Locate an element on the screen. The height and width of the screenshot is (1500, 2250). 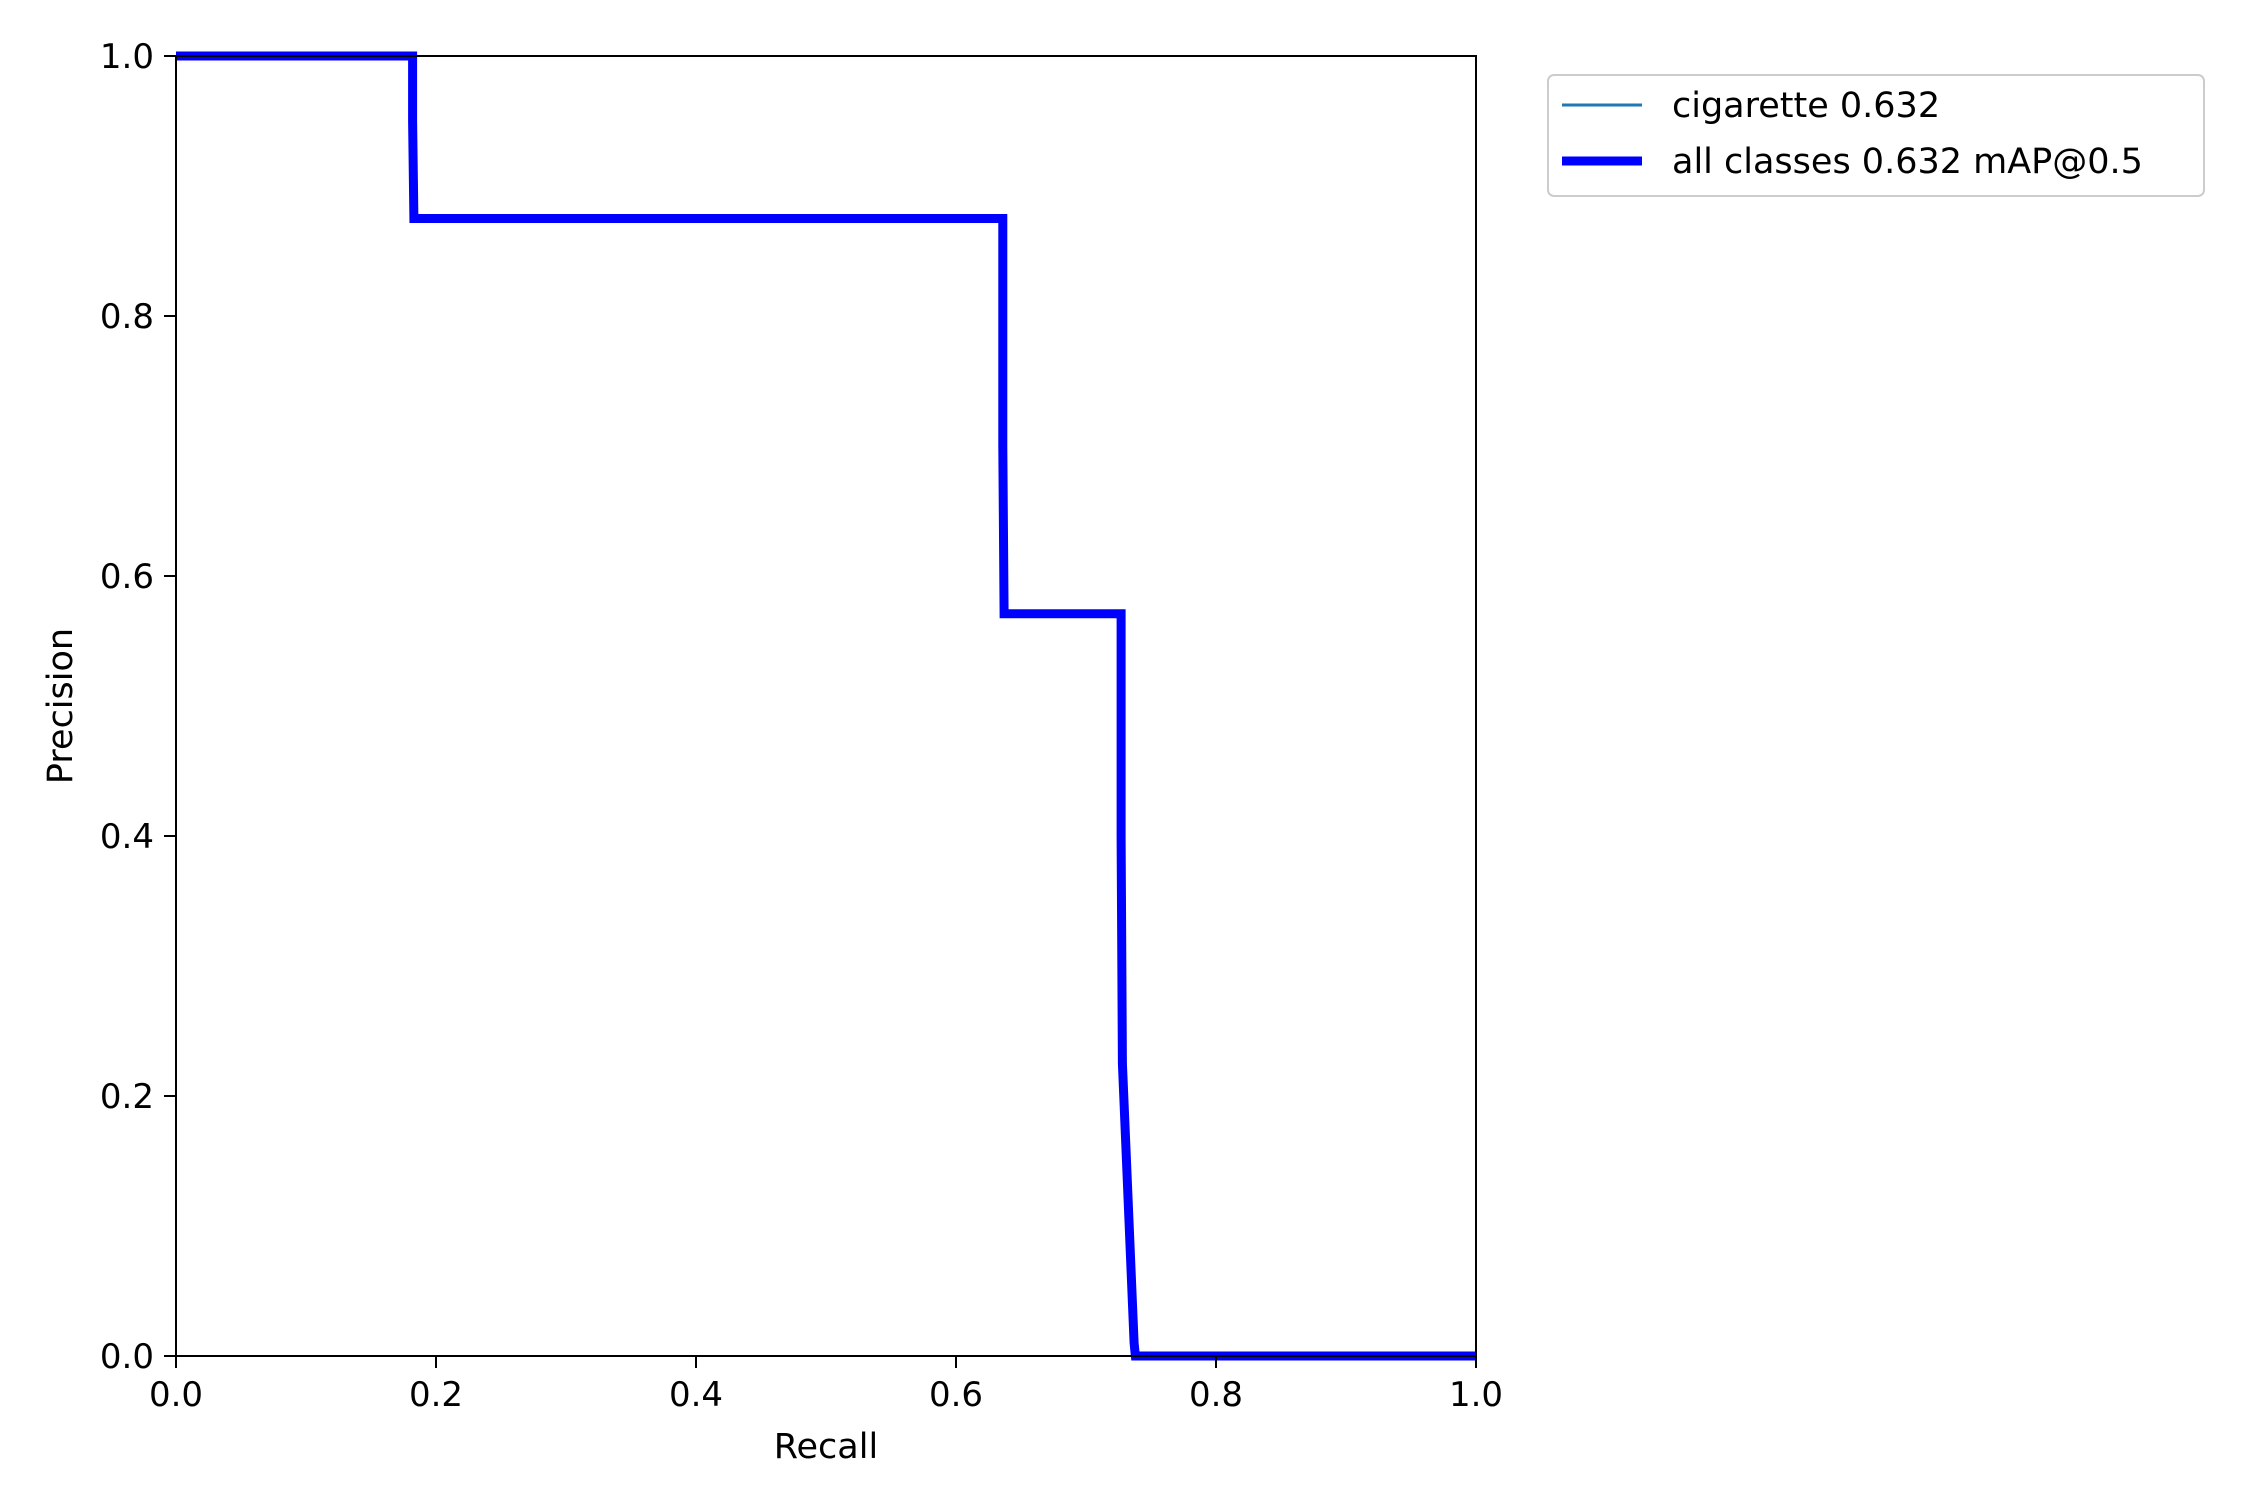
y-tick-label: 0.4 is located at coordinates (127, 837).